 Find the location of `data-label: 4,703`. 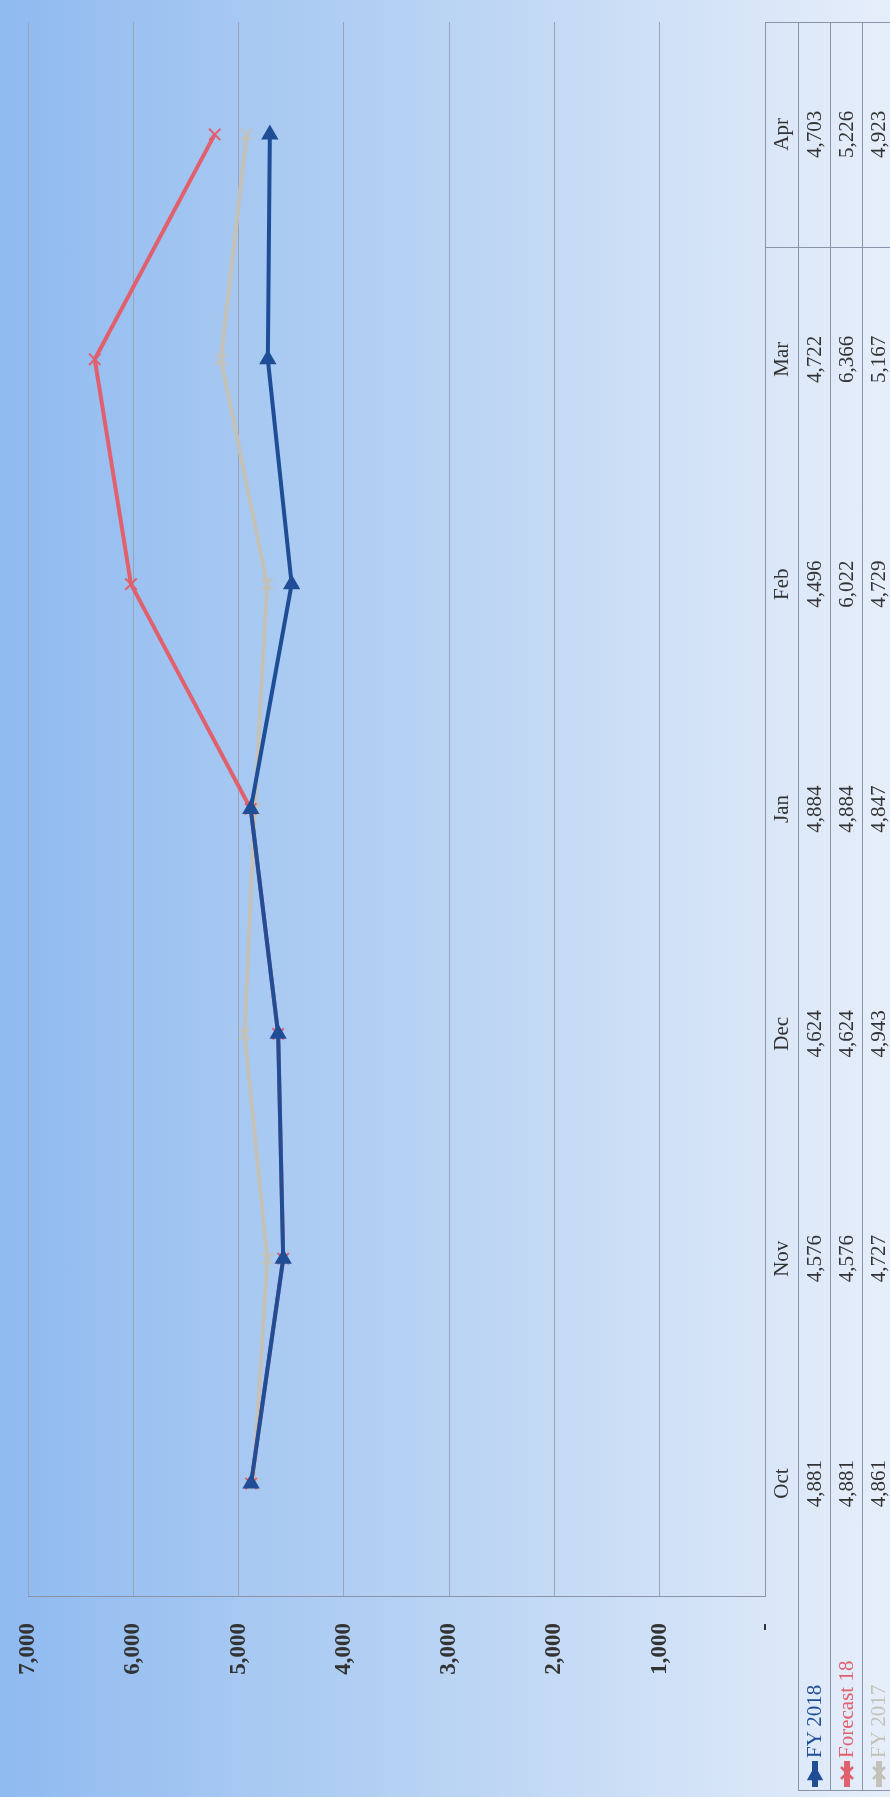

data-label: 4,703 is located at coordinates (813, 134).